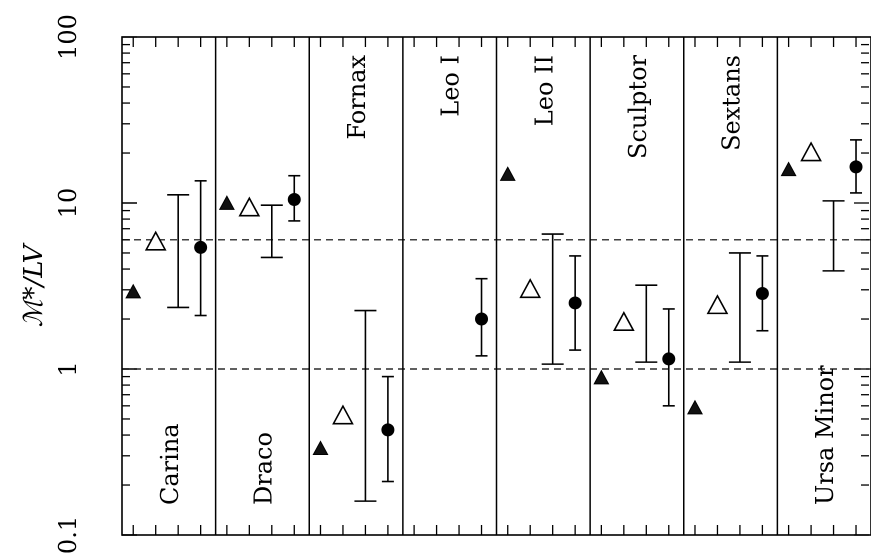 The image size is (871, 560). What do you see at coordinates (294, 199) in the screenshot?
I see `filled-circle-draco` at bounding box center [294, 199].